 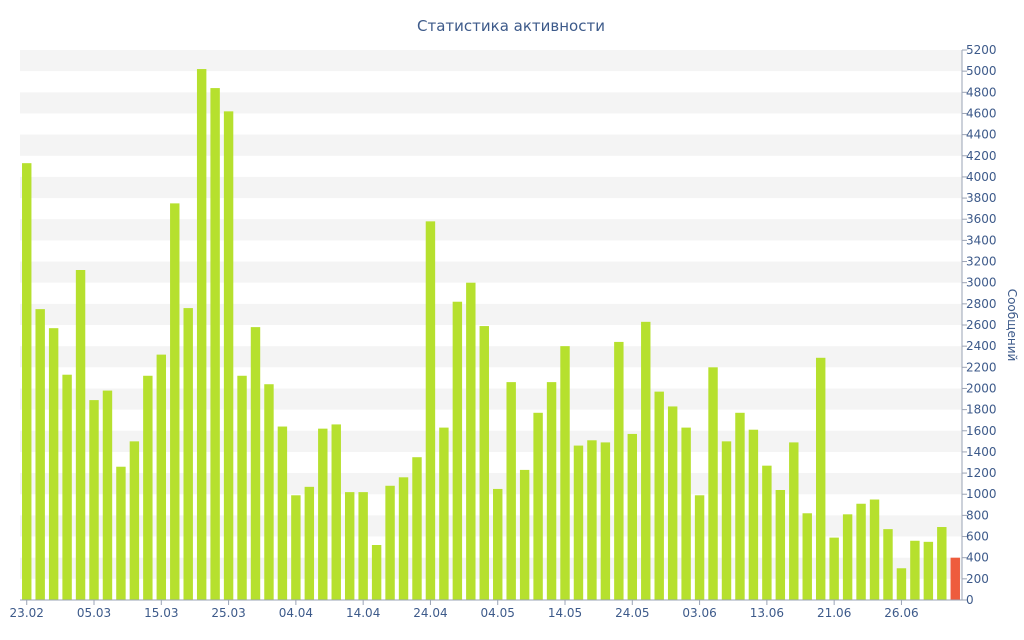 What do you see at coordinates (981, 494) in the screenshot?
I see `y-tick-label: 1000` at bounding box center [981, 494].